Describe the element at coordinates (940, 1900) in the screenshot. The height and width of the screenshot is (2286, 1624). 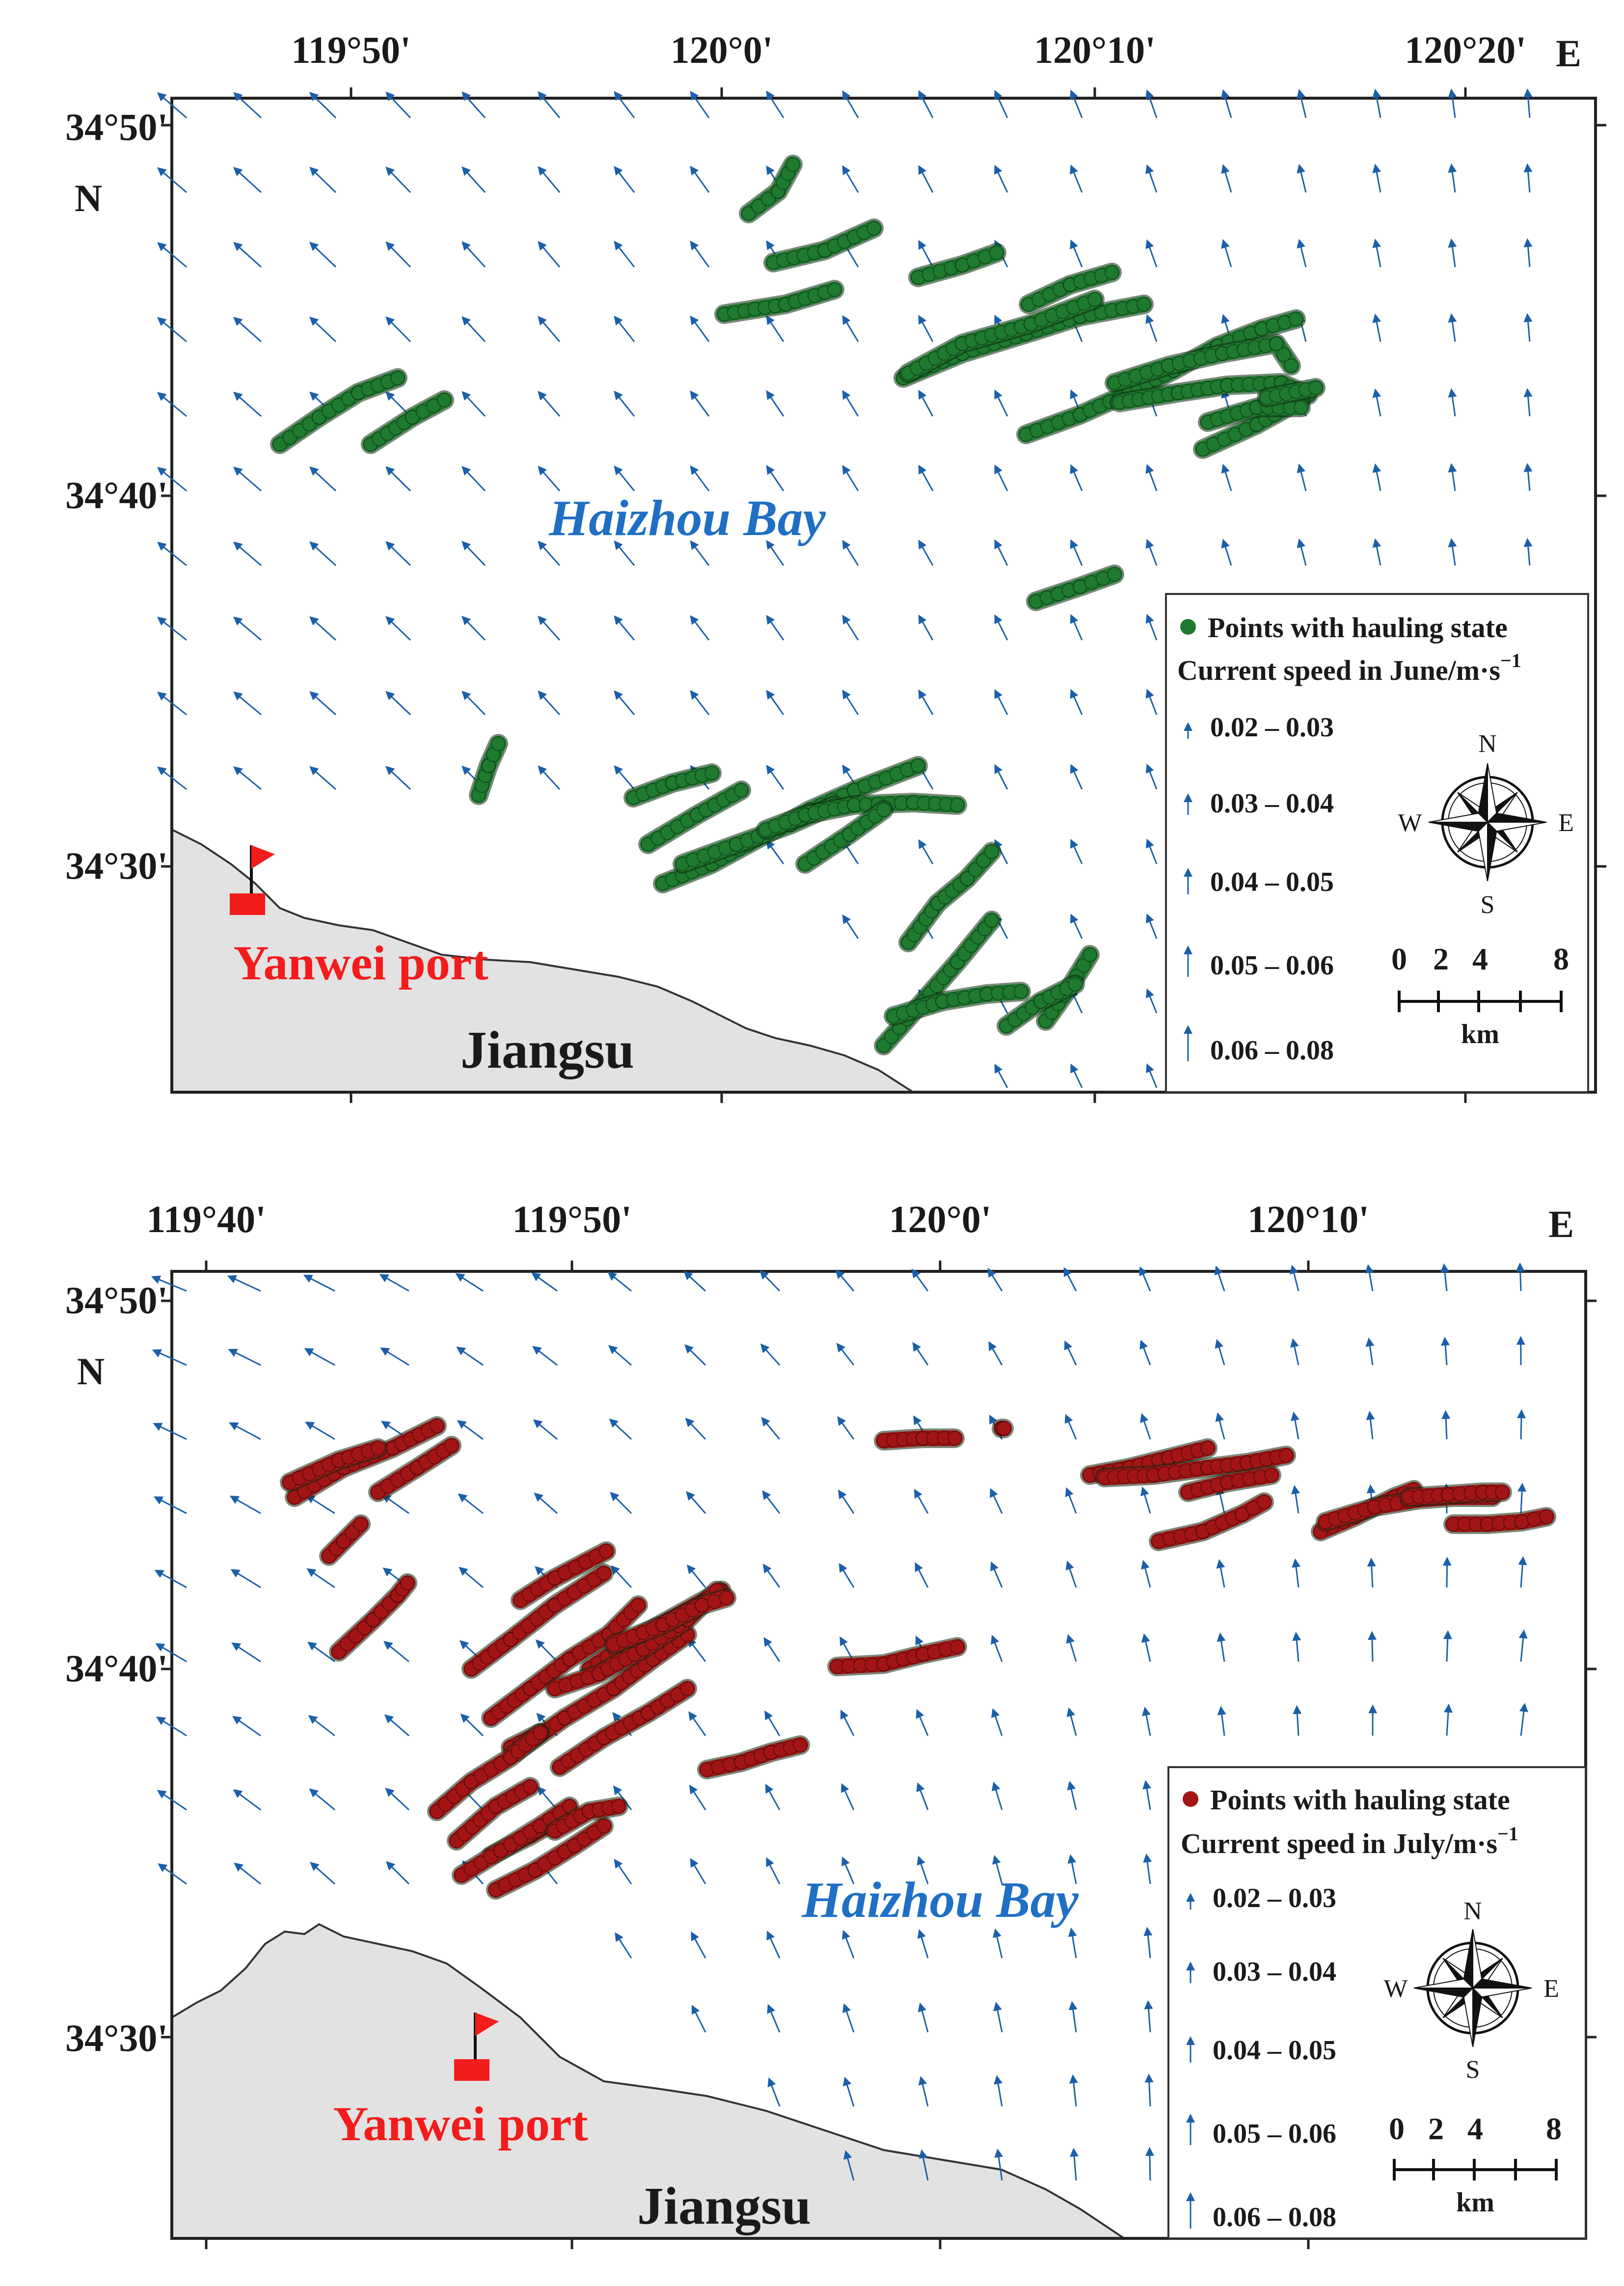
I see `july-bay-label: Haizhou Bay` at that location.